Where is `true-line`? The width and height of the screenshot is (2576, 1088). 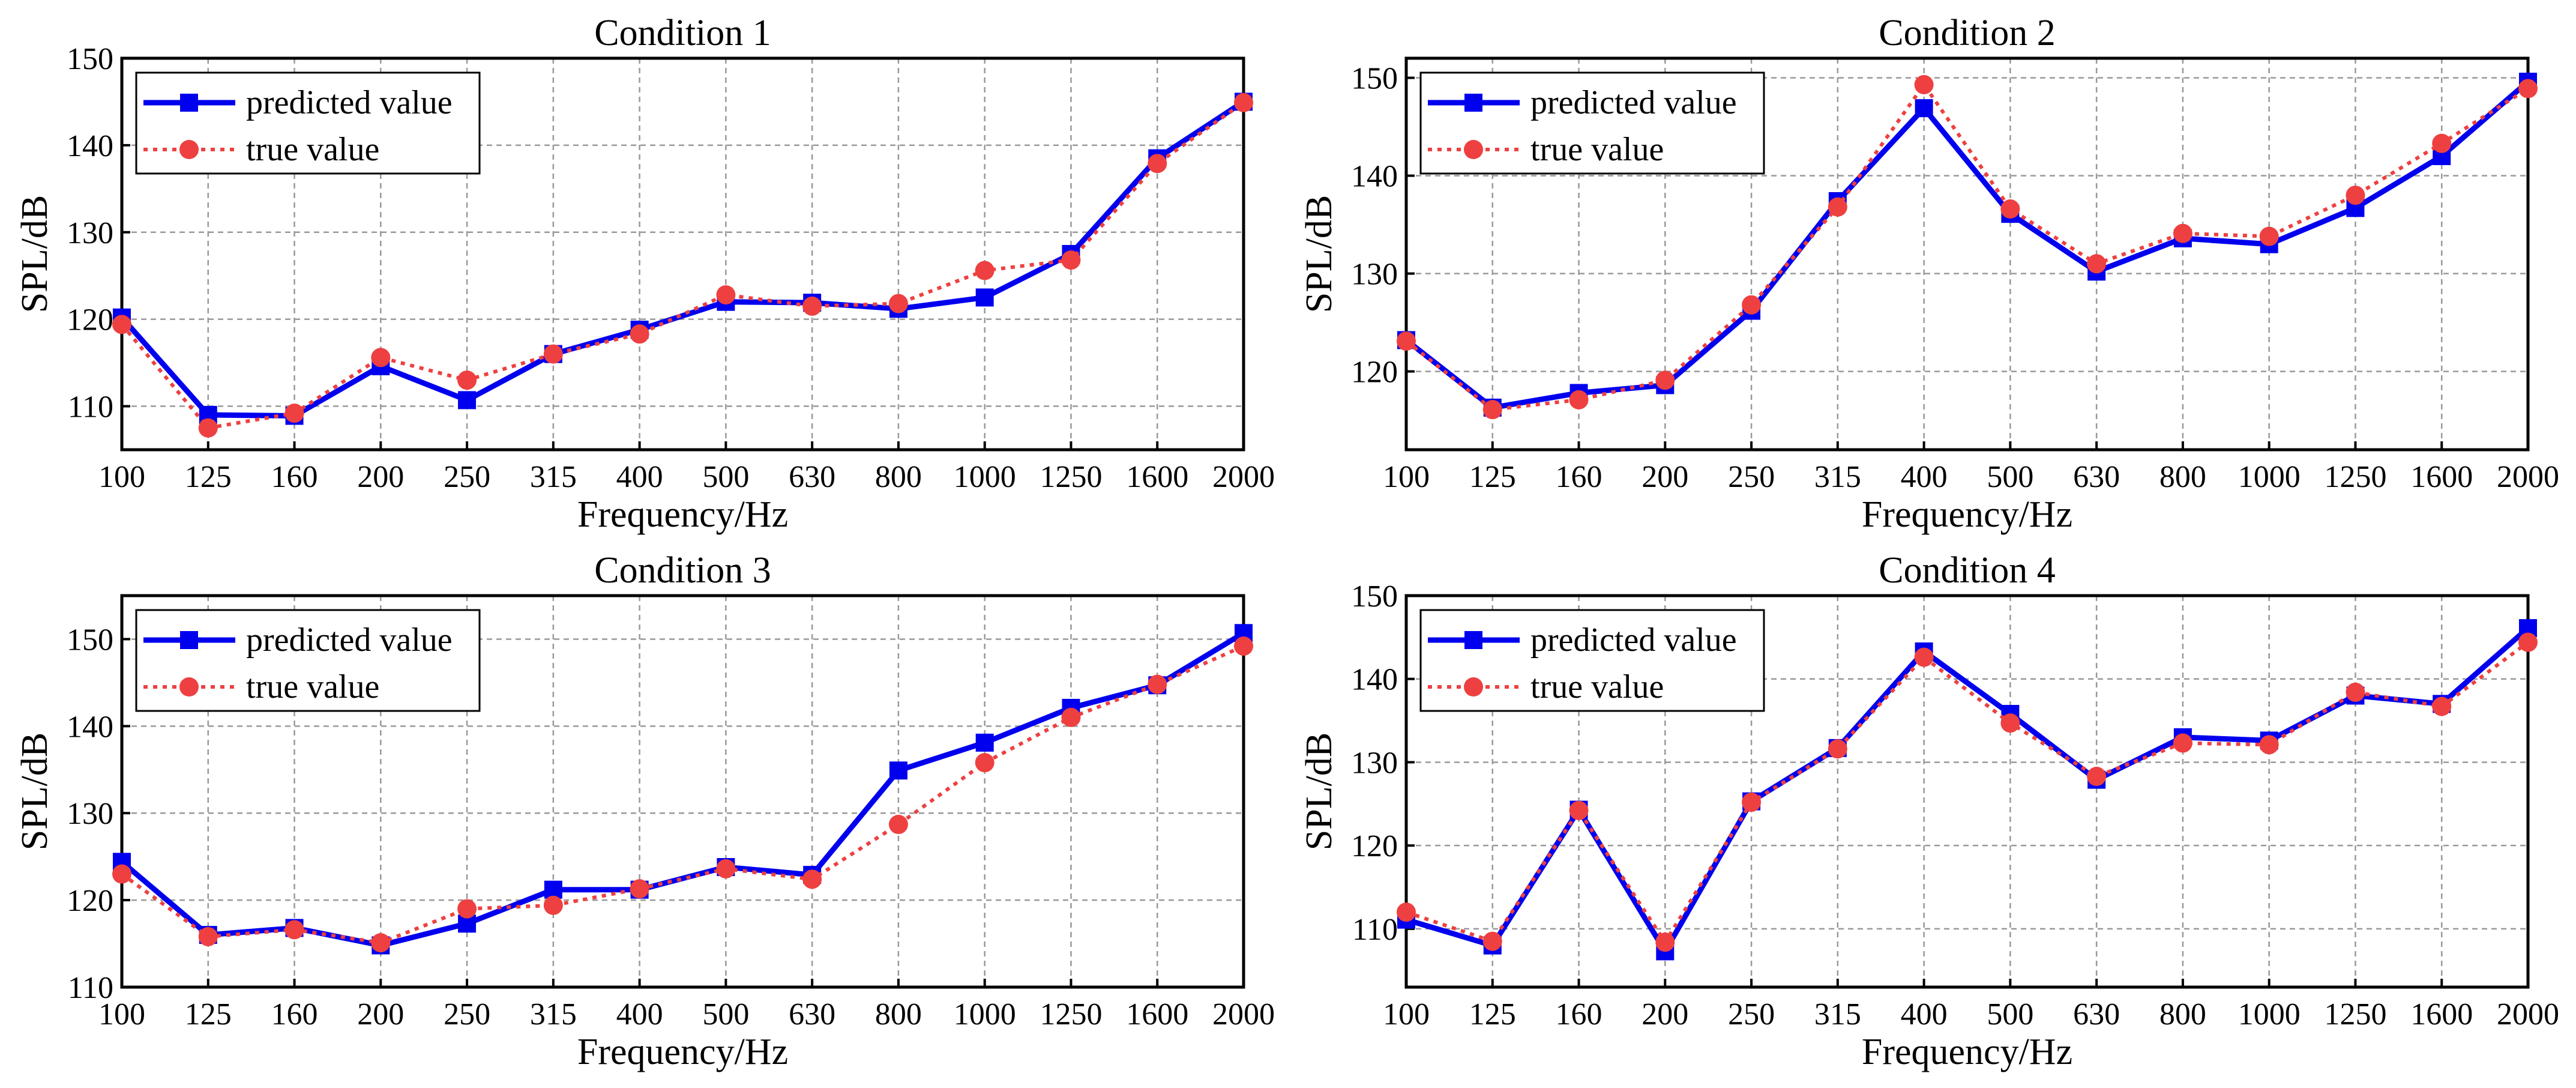
true-line is located at coordinates (683, 794).